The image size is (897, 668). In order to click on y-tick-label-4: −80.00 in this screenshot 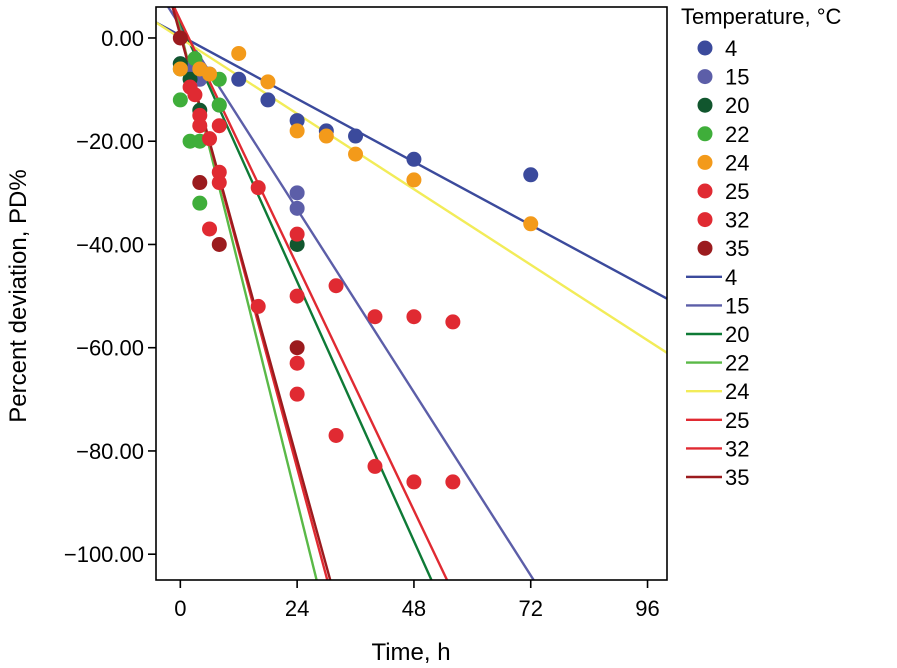, I will do `click(110, 451)`.